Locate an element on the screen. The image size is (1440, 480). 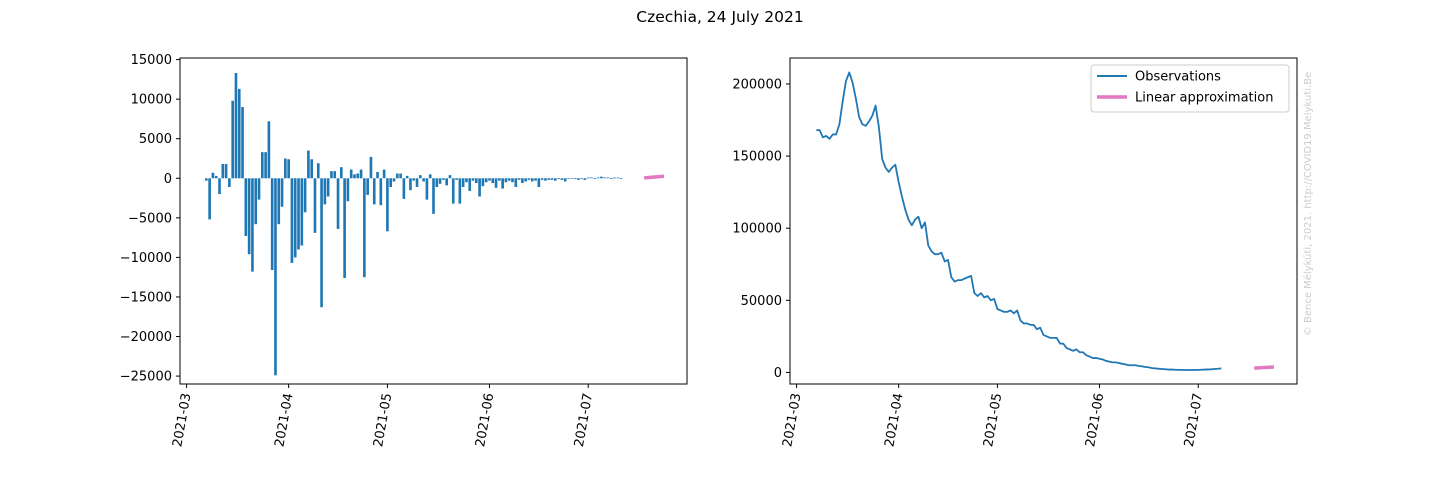
linear-approximation-line is located at coordinates (1264, 367).